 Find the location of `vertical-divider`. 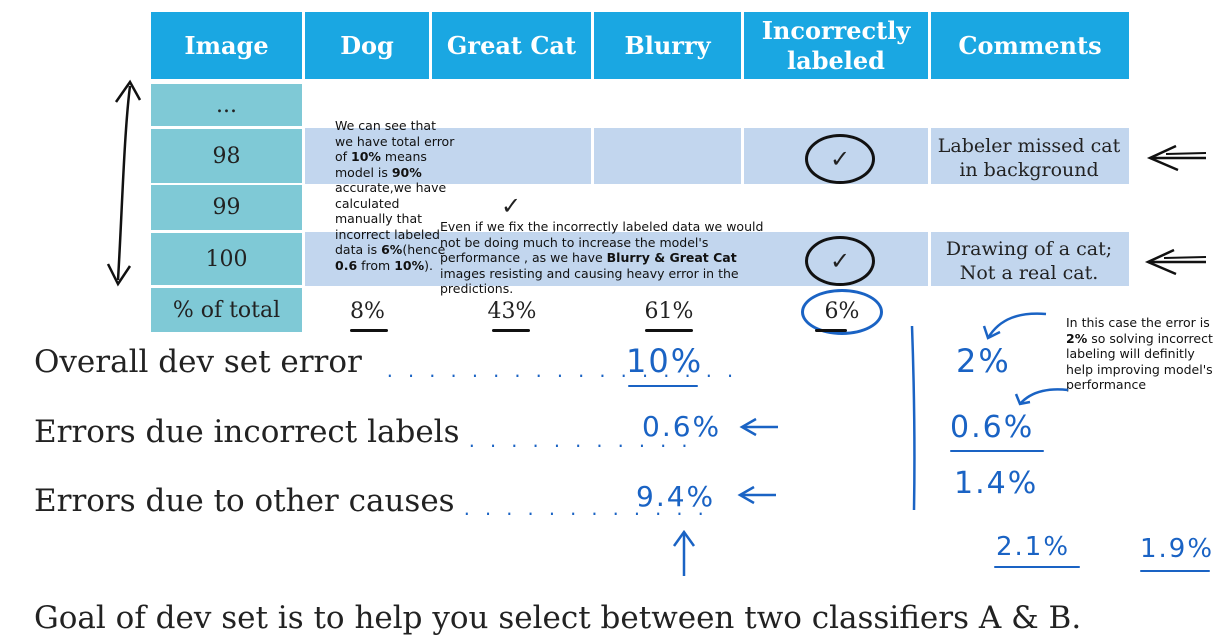

vertical-divider is located at coordinates (913, 418).